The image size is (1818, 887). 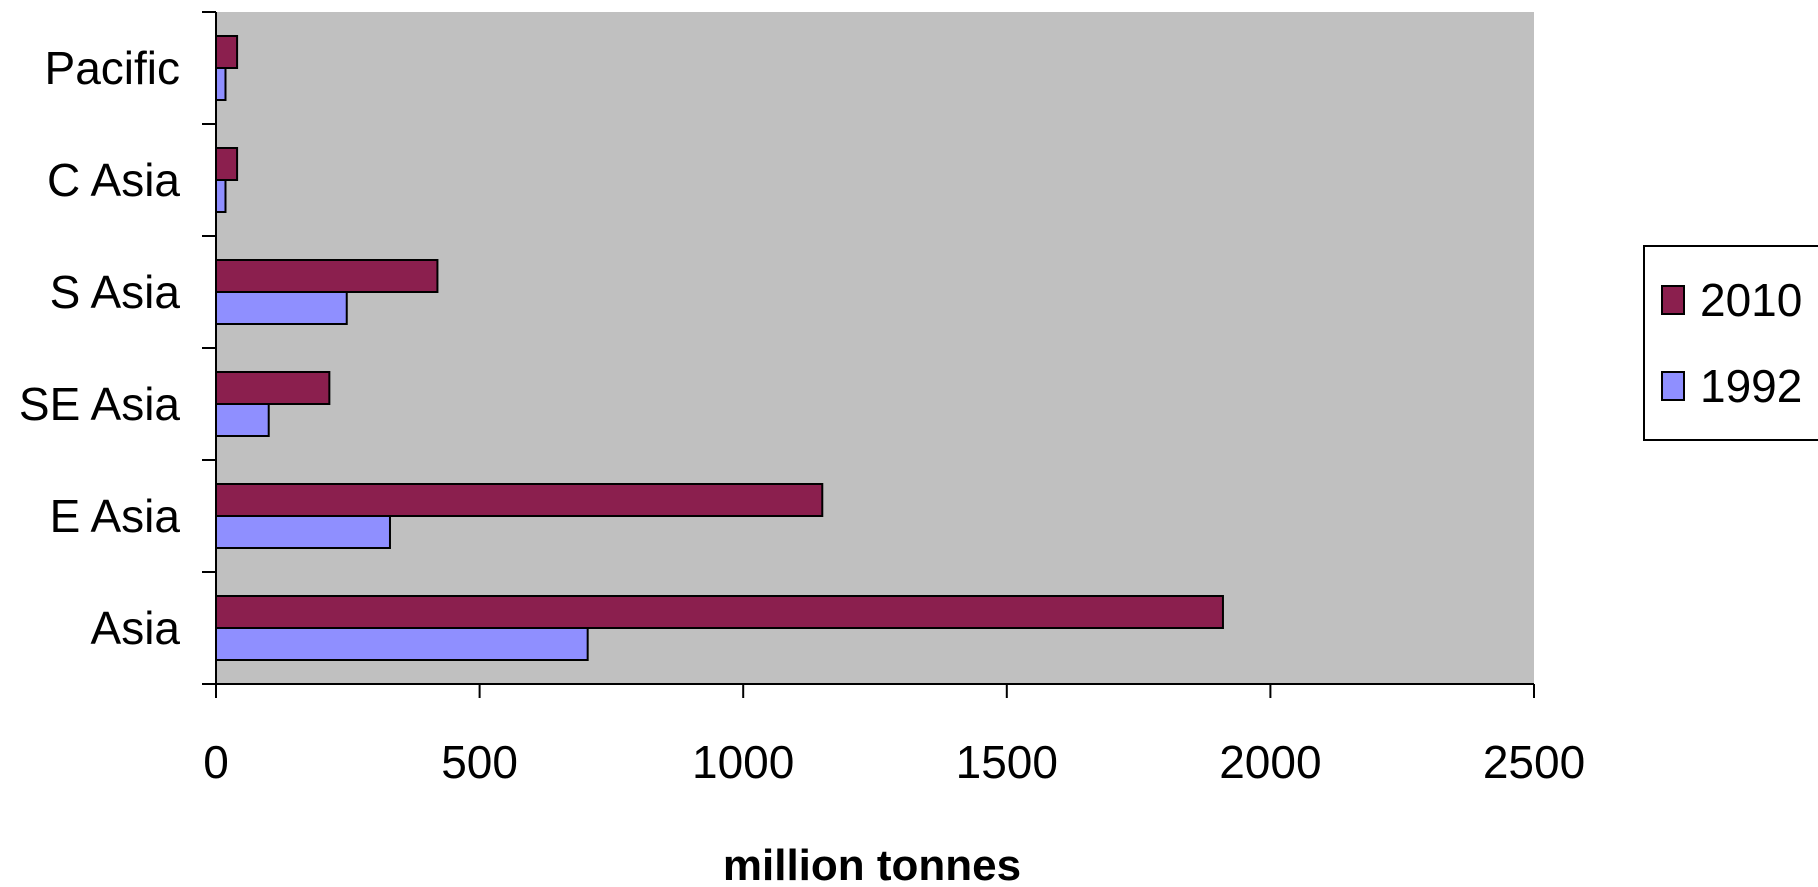 I want to click on x-axis-title: million tonnes, so click(x=872, y=864).